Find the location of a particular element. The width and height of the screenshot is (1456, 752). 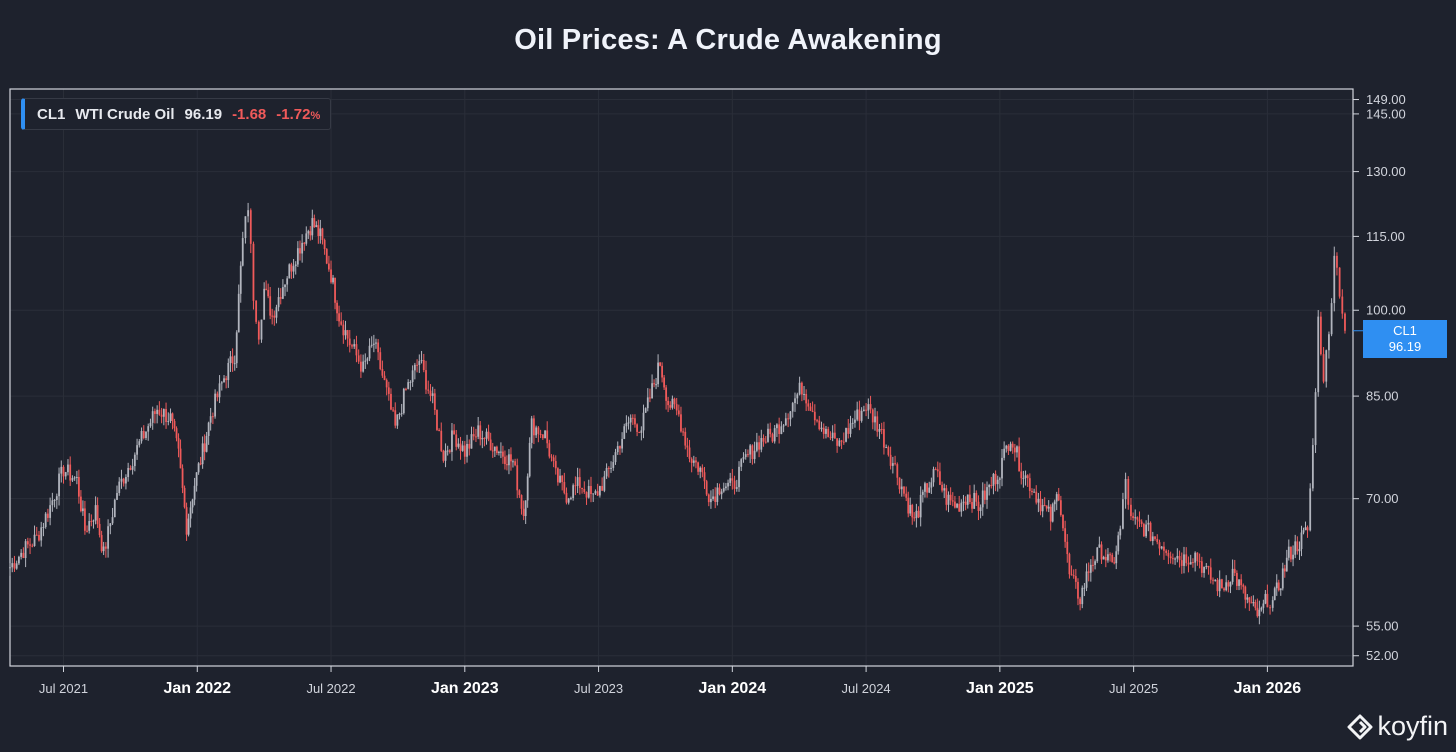

x-tick-label: Jan 2022 is located at coordinates (197, 688).